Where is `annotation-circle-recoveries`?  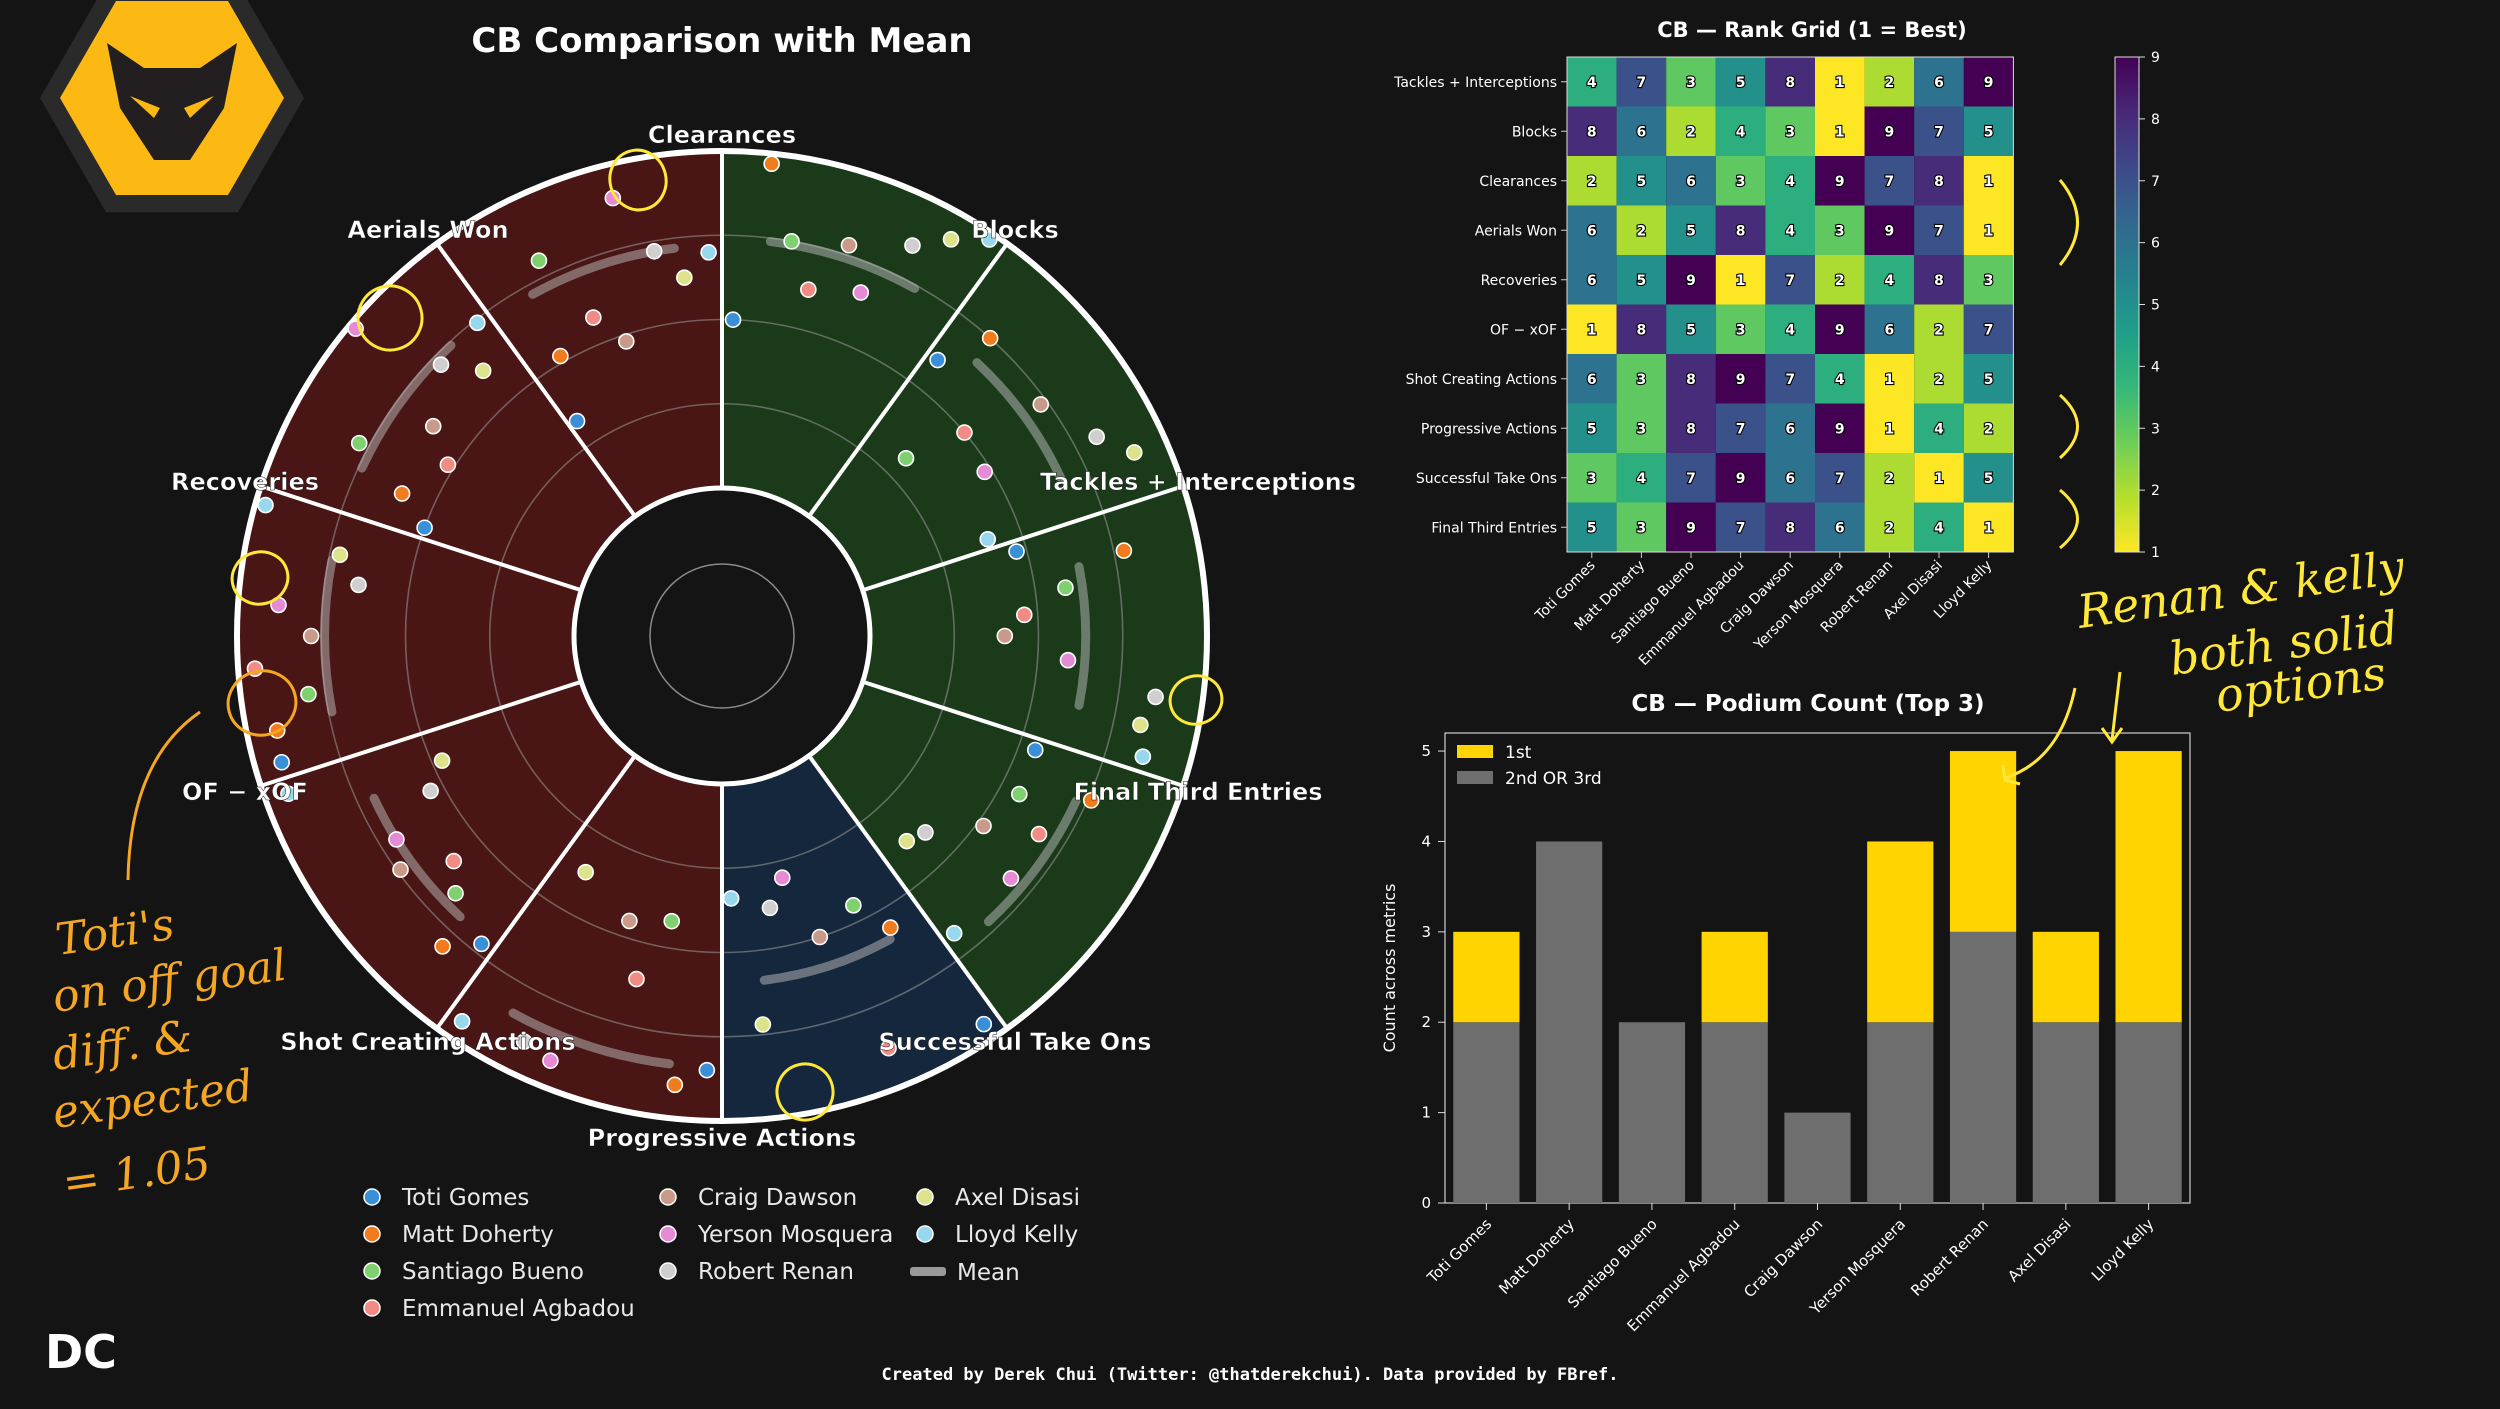 annotation-circle-recoveries is located at coordinates (260, 578).